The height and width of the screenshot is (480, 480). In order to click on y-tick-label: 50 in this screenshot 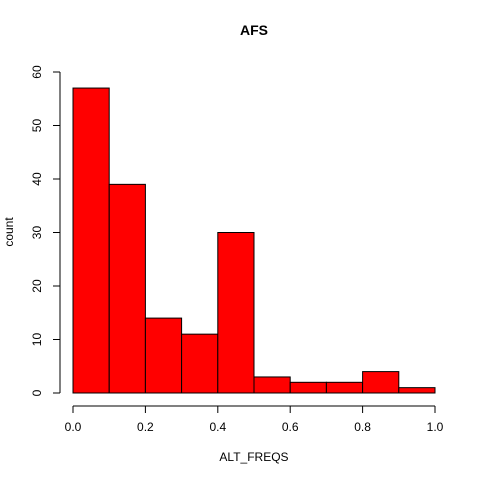, I will do `click(37, 126)`.